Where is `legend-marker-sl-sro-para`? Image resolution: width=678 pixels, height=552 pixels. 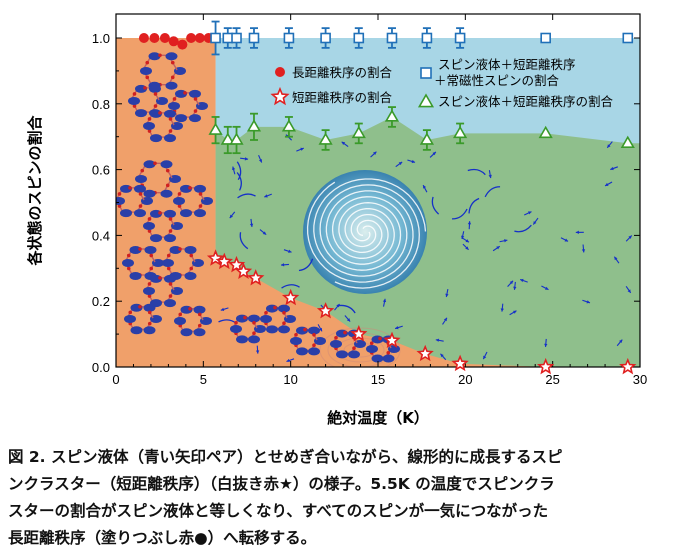
legend-marker-sl-sro-para is located at coordinates (426, 73).